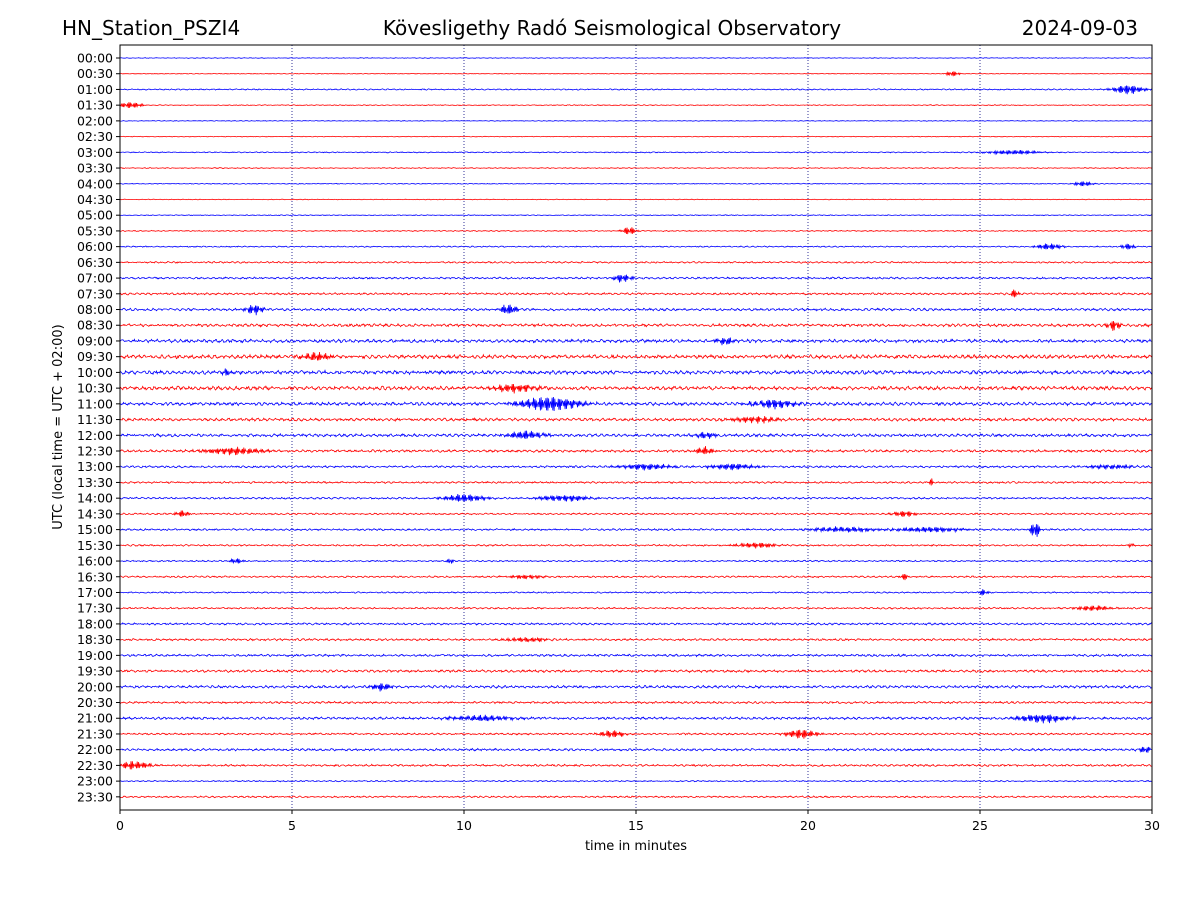 The width and height of the screenshot is (1200, 900). I want to click on y-tick-label: 05:30, so click(95, 230).